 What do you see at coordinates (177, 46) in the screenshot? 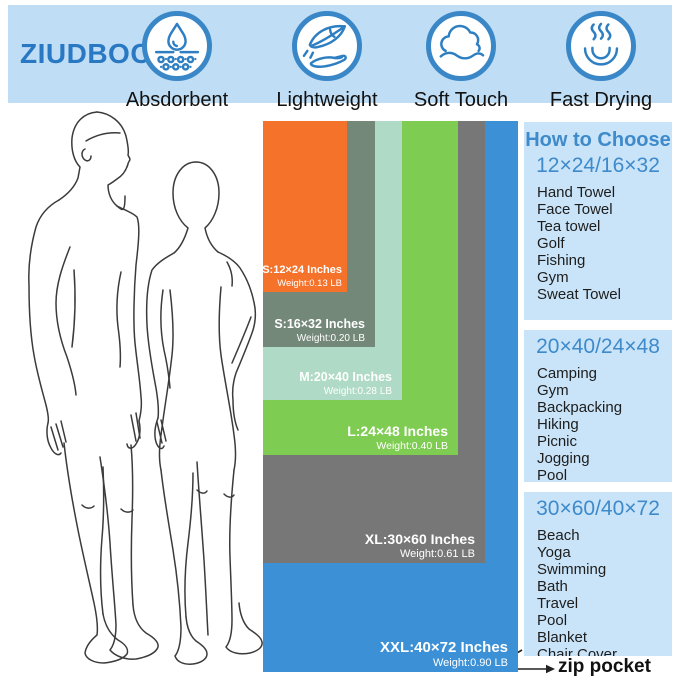
I see `water-drop-absorbent-icon` at bounding box center [177, 46].